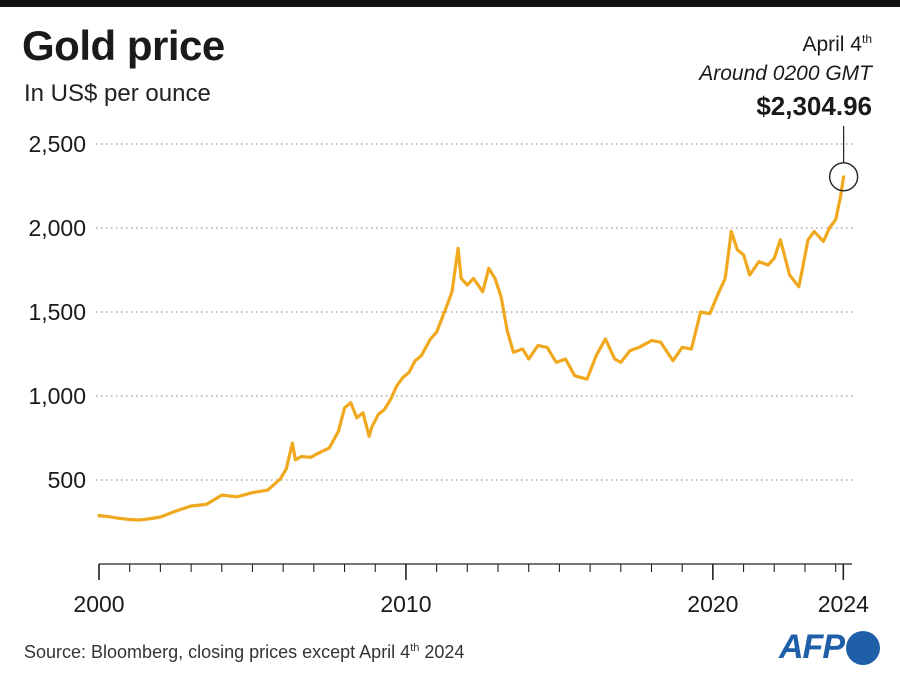 The width and height of the screenshot is (900, 678). What do you see at coordinates (712, 604) in the screenshot?
I see `x-tick-label-2020: 2020` at bounding box center [712, 604].